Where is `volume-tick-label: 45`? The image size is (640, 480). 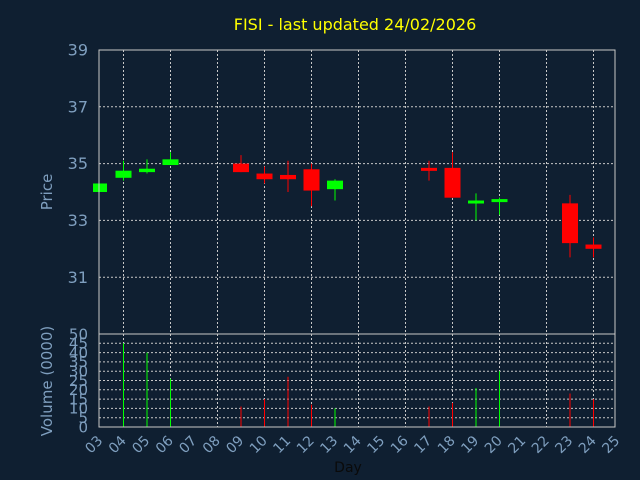 volume-tick-label: 45 is located at coordinates (78, 344).